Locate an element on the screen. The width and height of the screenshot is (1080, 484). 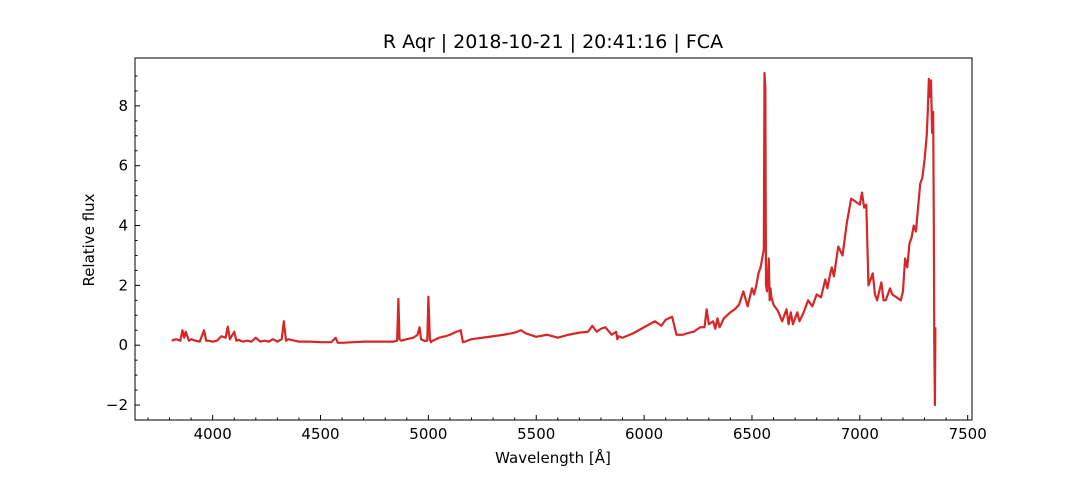
y-tick-label: 2 is located at coordinates (123, 285).